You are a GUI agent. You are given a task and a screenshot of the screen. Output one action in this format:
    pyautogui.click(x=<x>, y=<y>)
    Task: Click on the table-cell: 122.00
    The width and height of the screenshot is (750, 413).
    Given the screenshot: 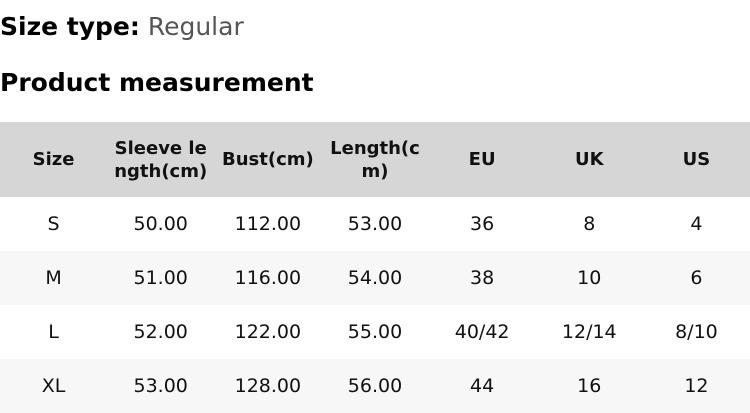 What is the action you would take?
    pyautogui.click(x=268, y=332)
    